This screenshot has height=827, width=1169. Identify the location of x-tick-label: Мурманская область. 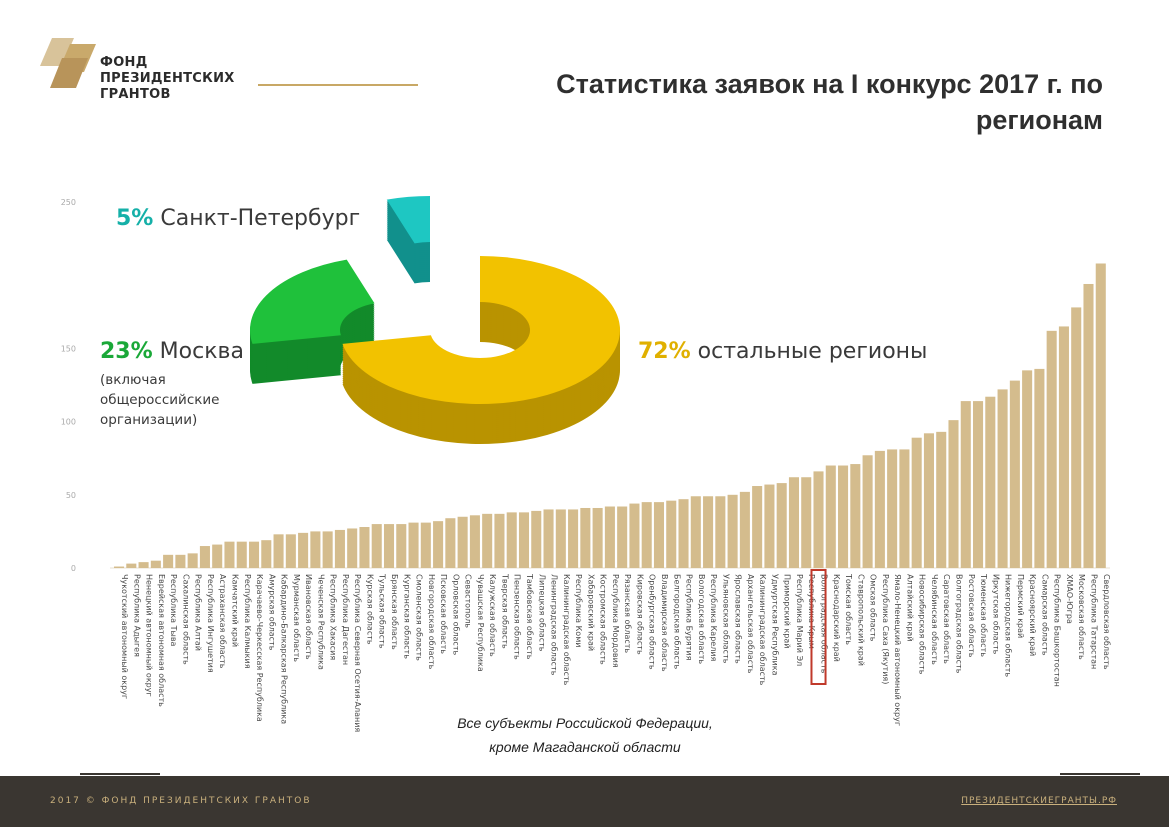
(296, 618).